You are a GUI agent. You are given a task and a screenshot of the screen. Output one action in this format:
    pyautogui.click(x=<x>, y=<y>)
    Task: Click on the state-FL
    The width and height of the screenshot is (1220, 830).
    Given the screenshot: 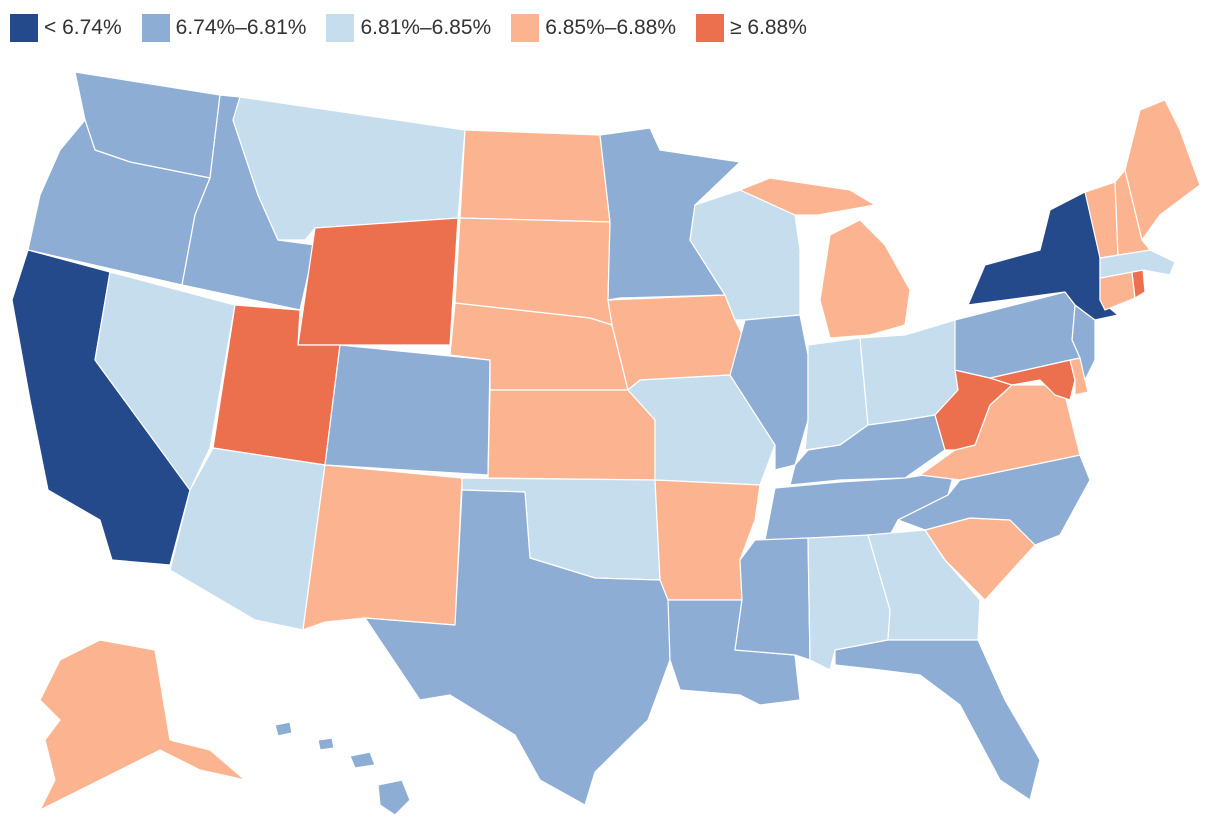 What is the action you would take?
    pyautogui.click(x=937, y=720)
    